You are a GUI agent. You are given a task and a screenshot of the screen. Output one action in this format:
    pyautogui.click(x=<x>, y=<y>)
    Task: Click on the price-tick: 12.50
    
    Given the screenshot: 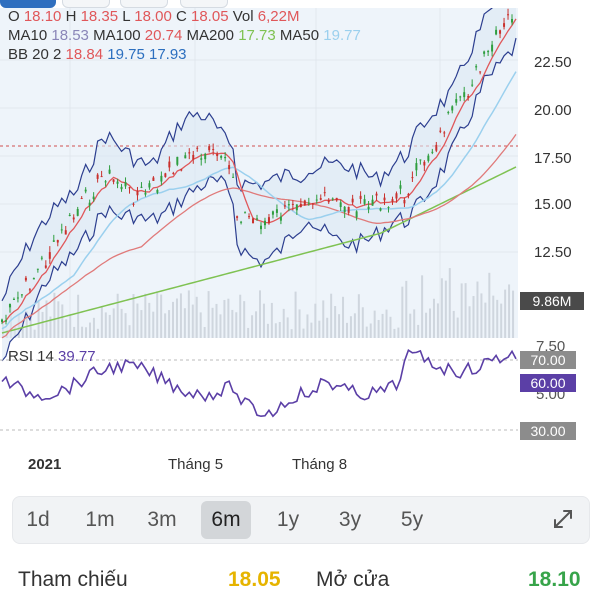 What is the action you would take?
    pyautogui.click(x=553, y=252)
    